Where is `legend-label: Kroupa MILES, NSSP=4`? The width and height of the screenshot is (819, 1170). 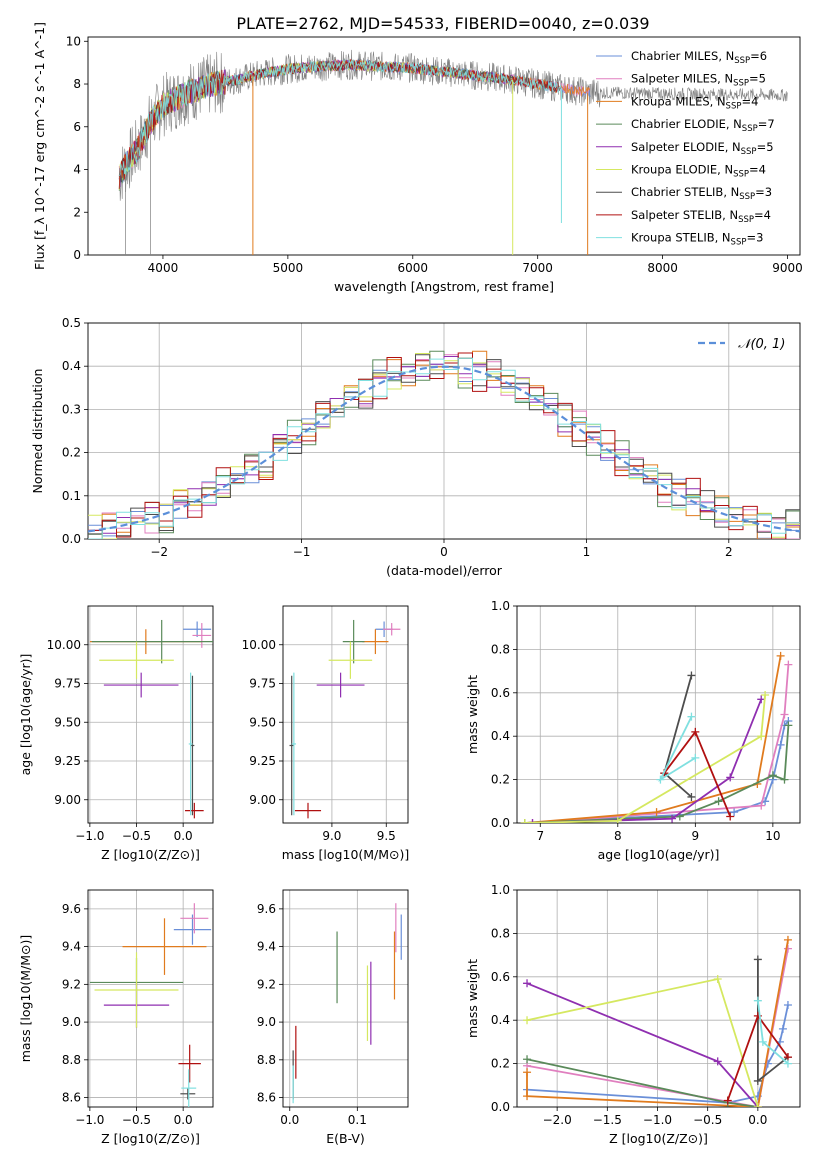
legend-label: Kroupa MILES, NSSP=4 is located at coordinates (694, 102).